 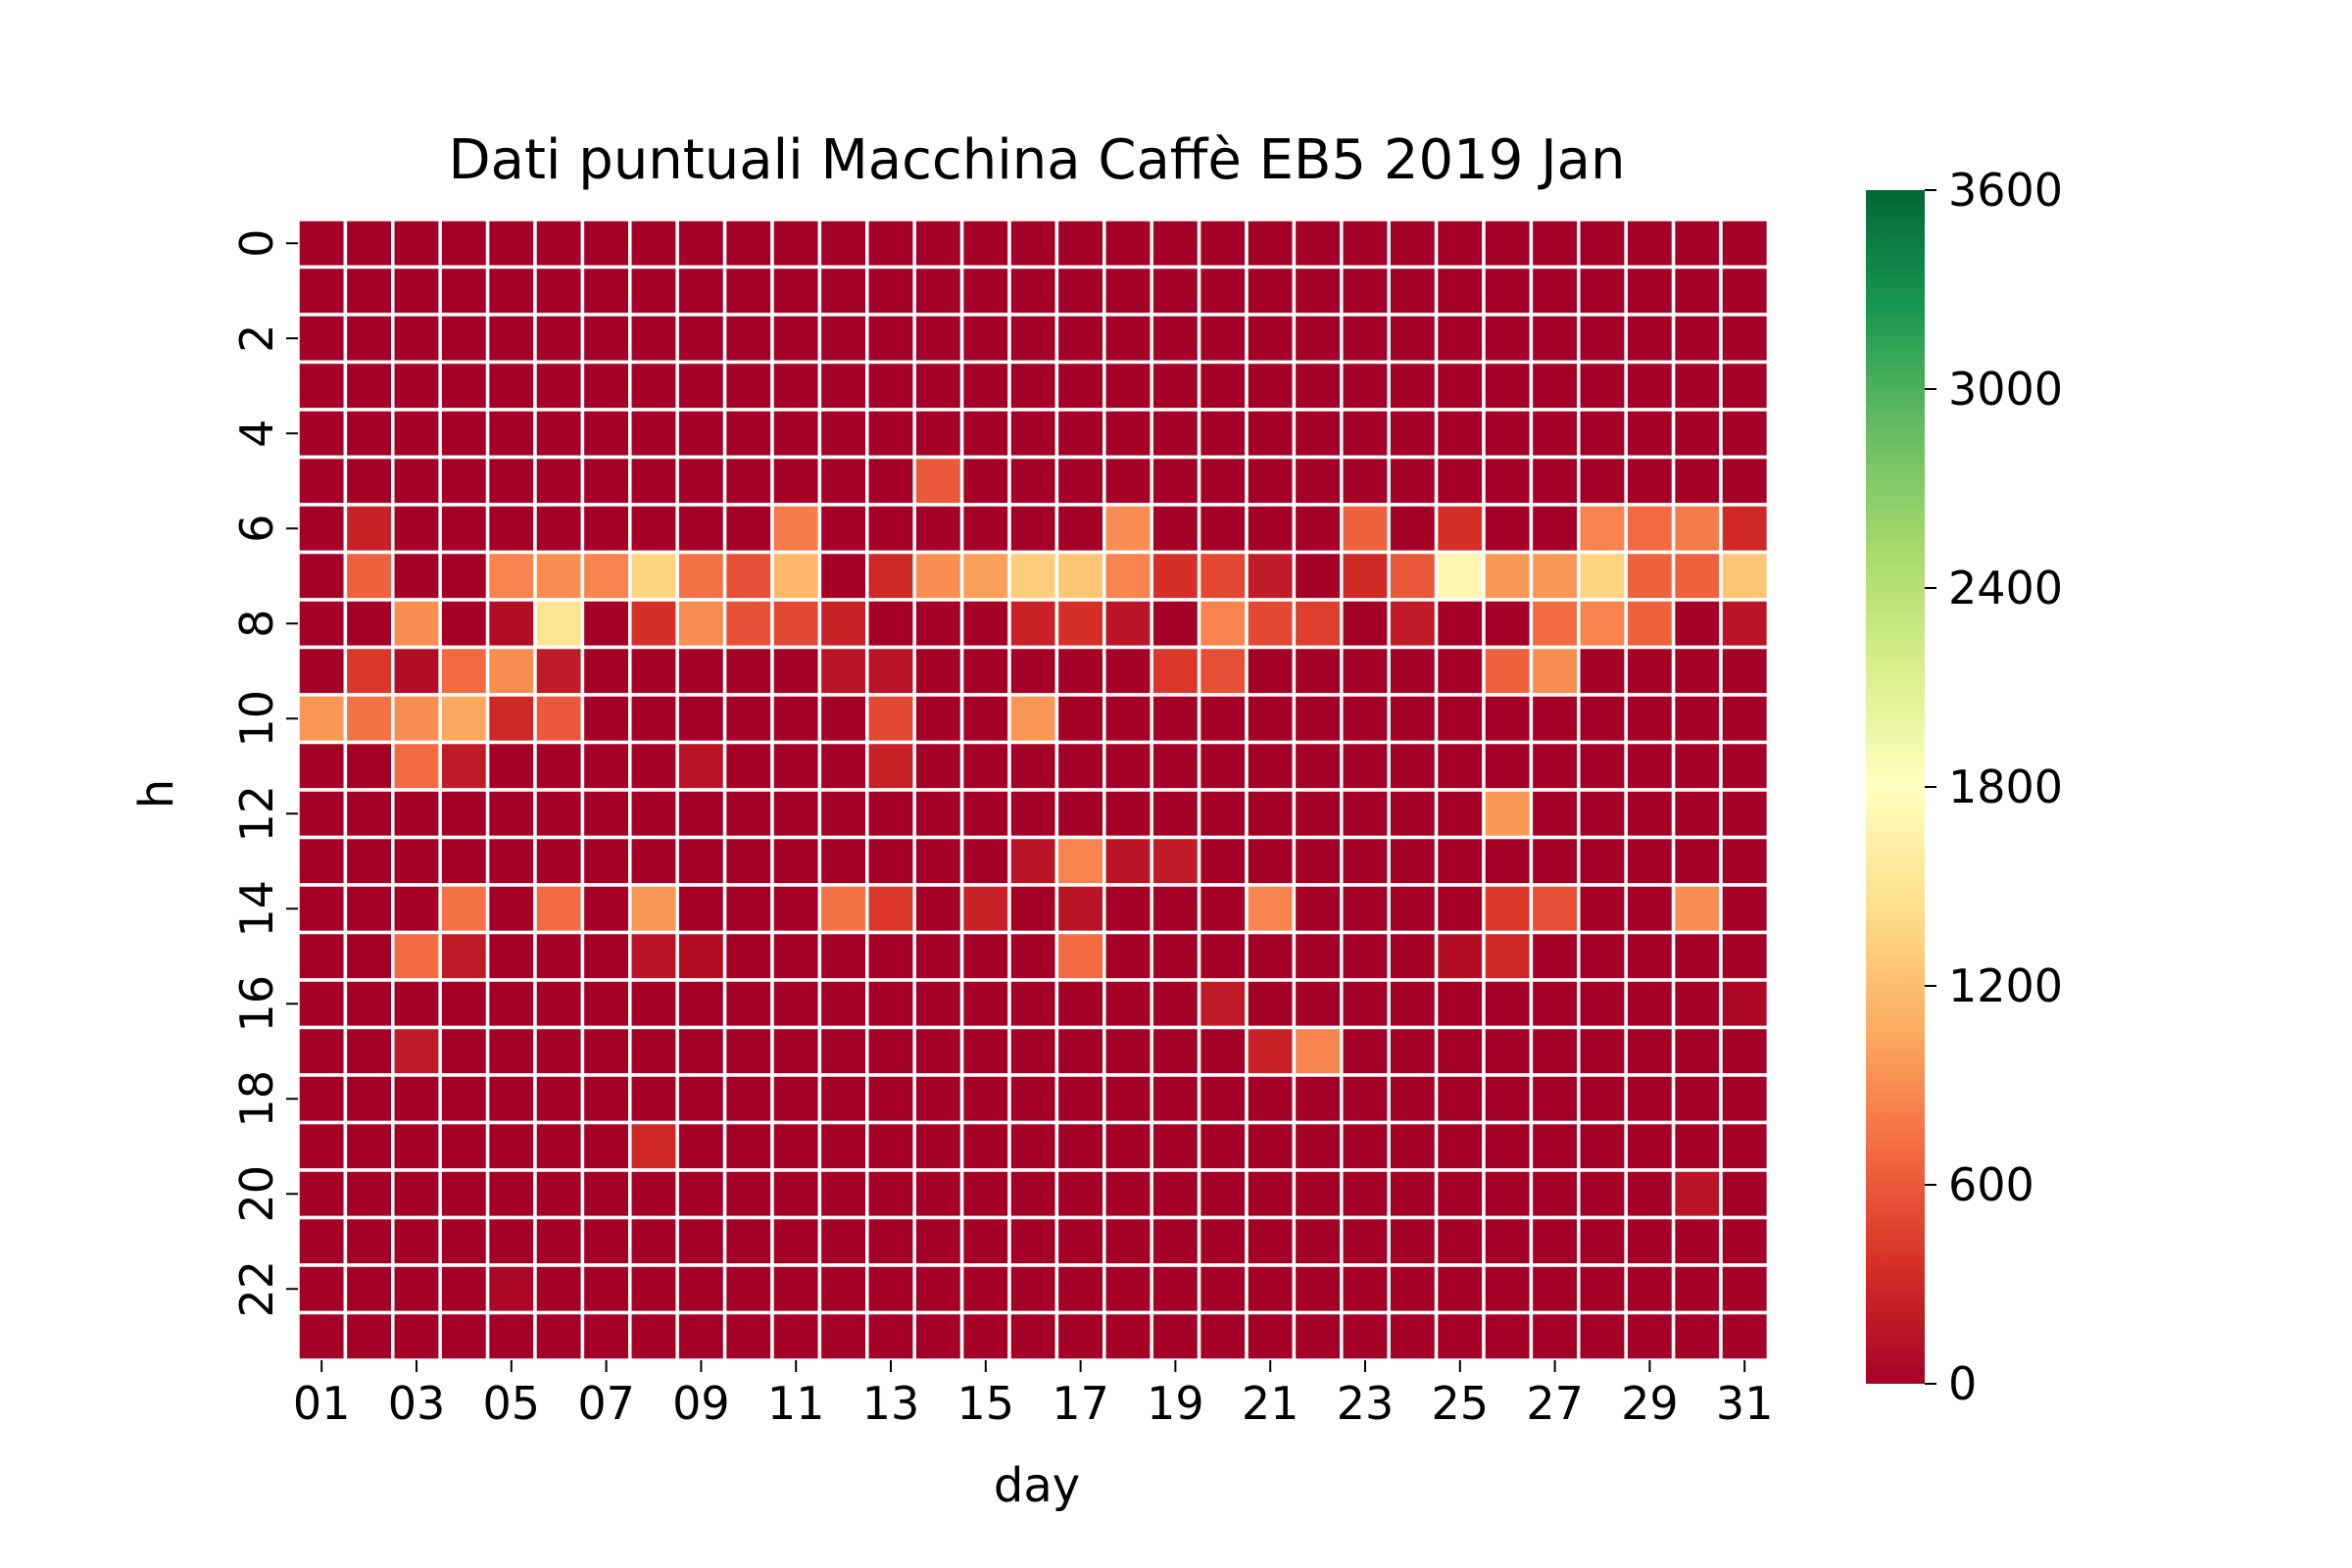 I want to click on y-tick-label: 4, so click(x=256, y=433).